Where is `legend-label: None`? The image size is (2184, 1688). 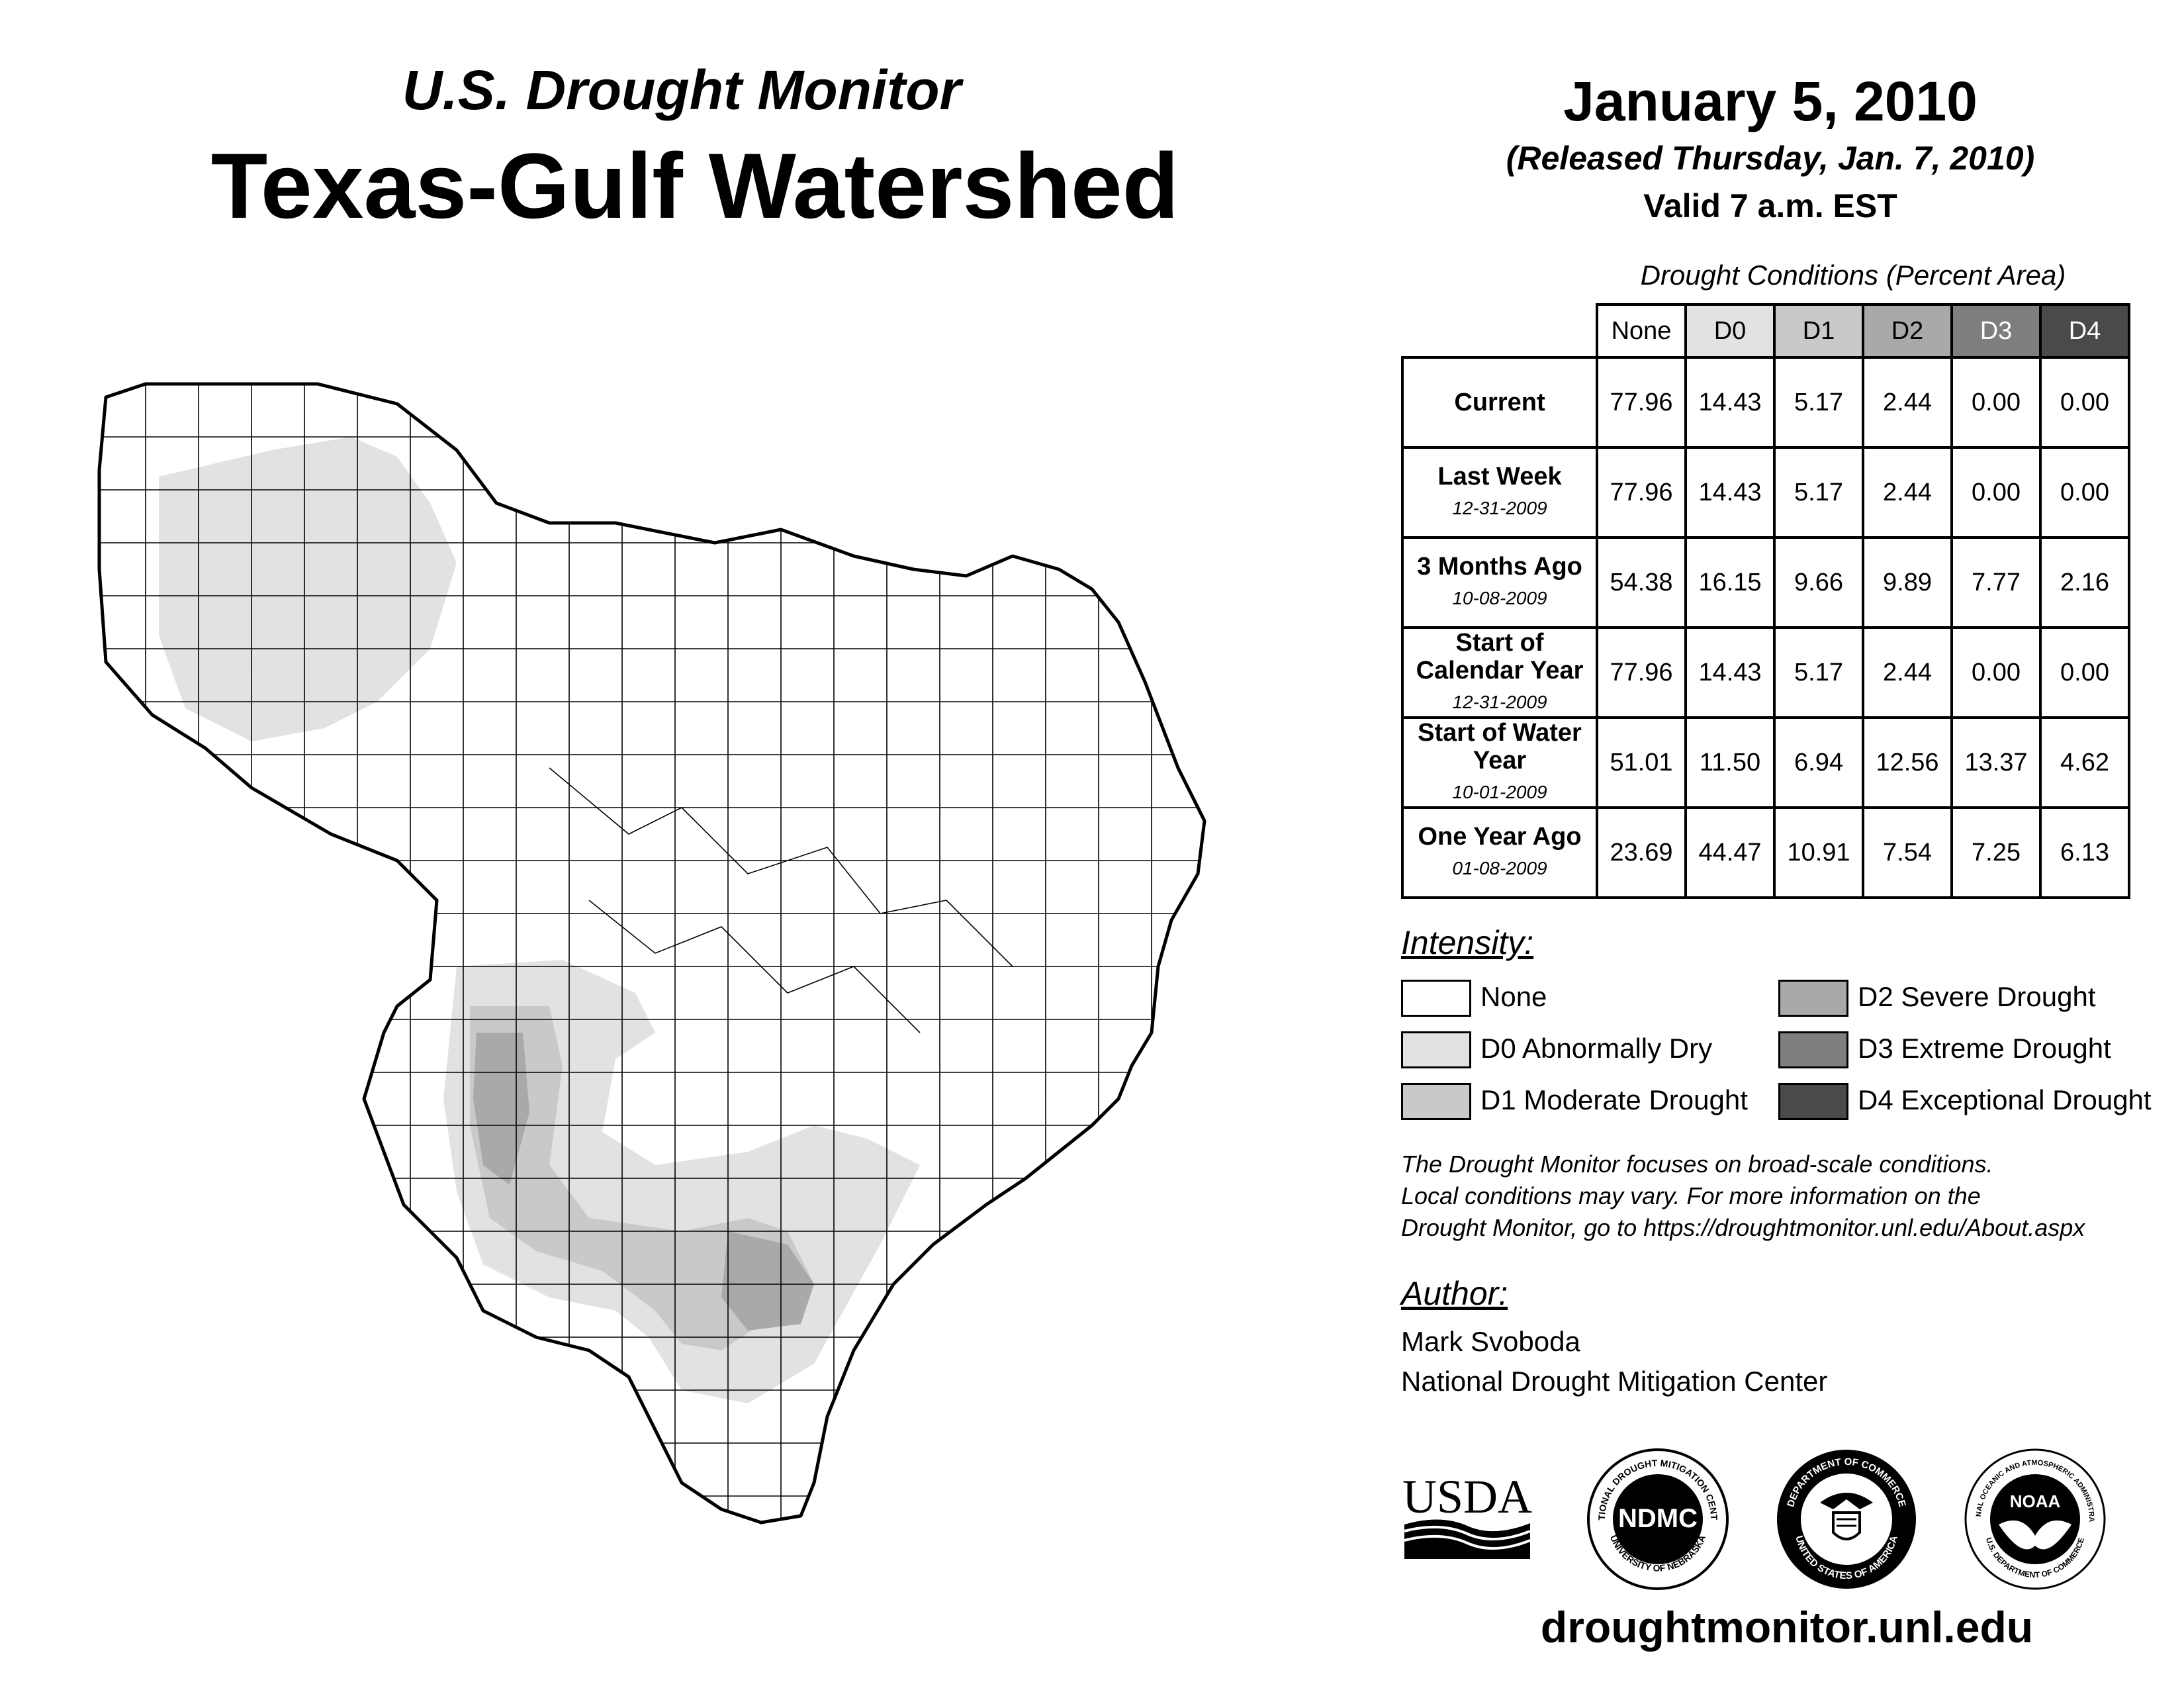 legend-label: None is located at coordinates (1513, 996).